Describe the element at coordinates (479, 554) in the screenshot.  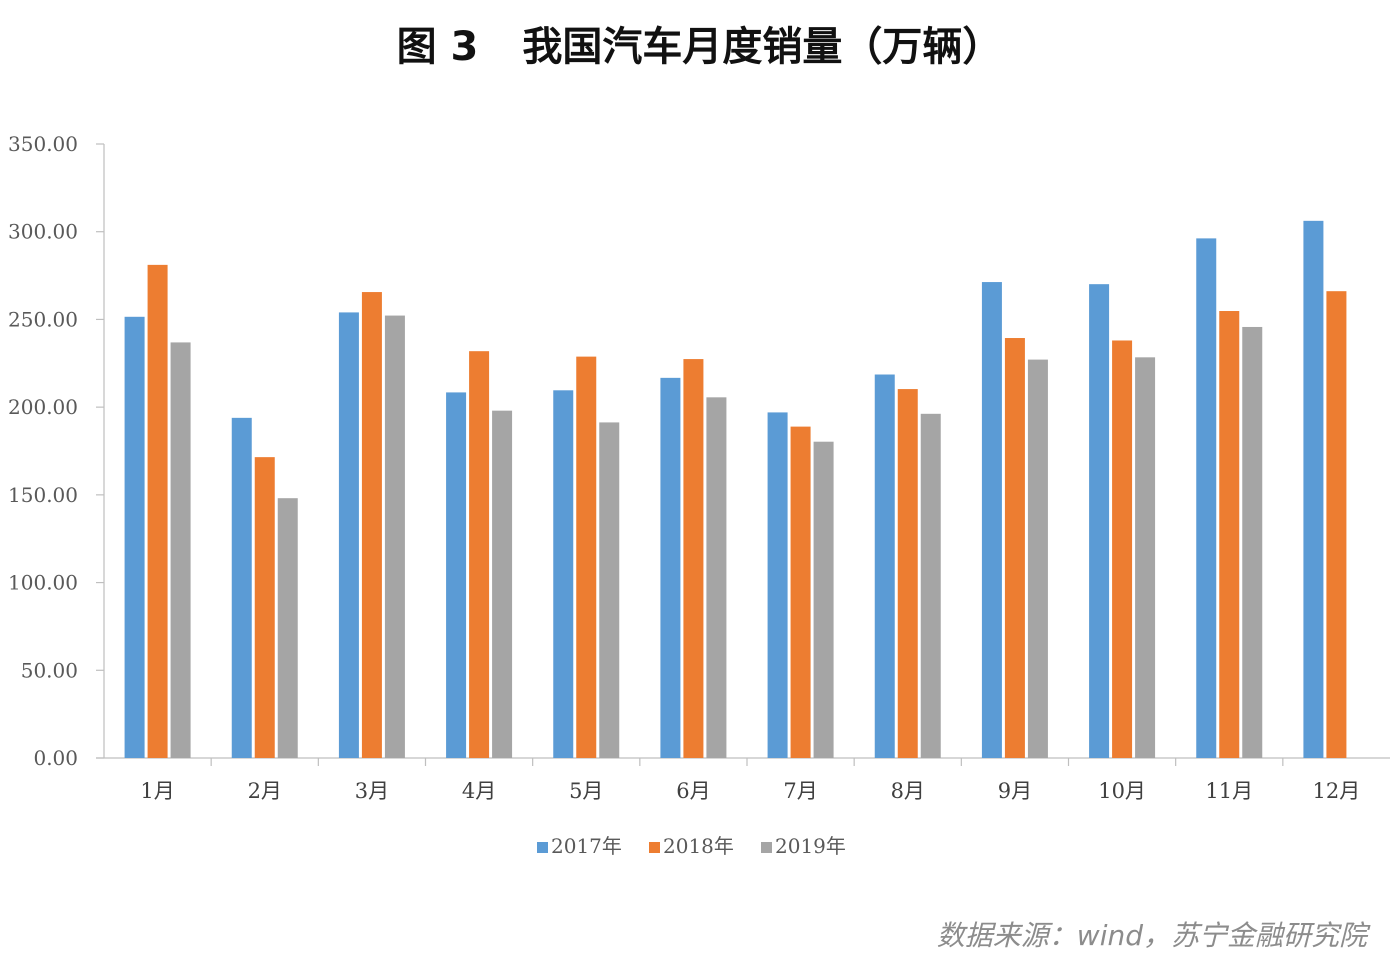
I see `bar-2018年-4月` at that location.